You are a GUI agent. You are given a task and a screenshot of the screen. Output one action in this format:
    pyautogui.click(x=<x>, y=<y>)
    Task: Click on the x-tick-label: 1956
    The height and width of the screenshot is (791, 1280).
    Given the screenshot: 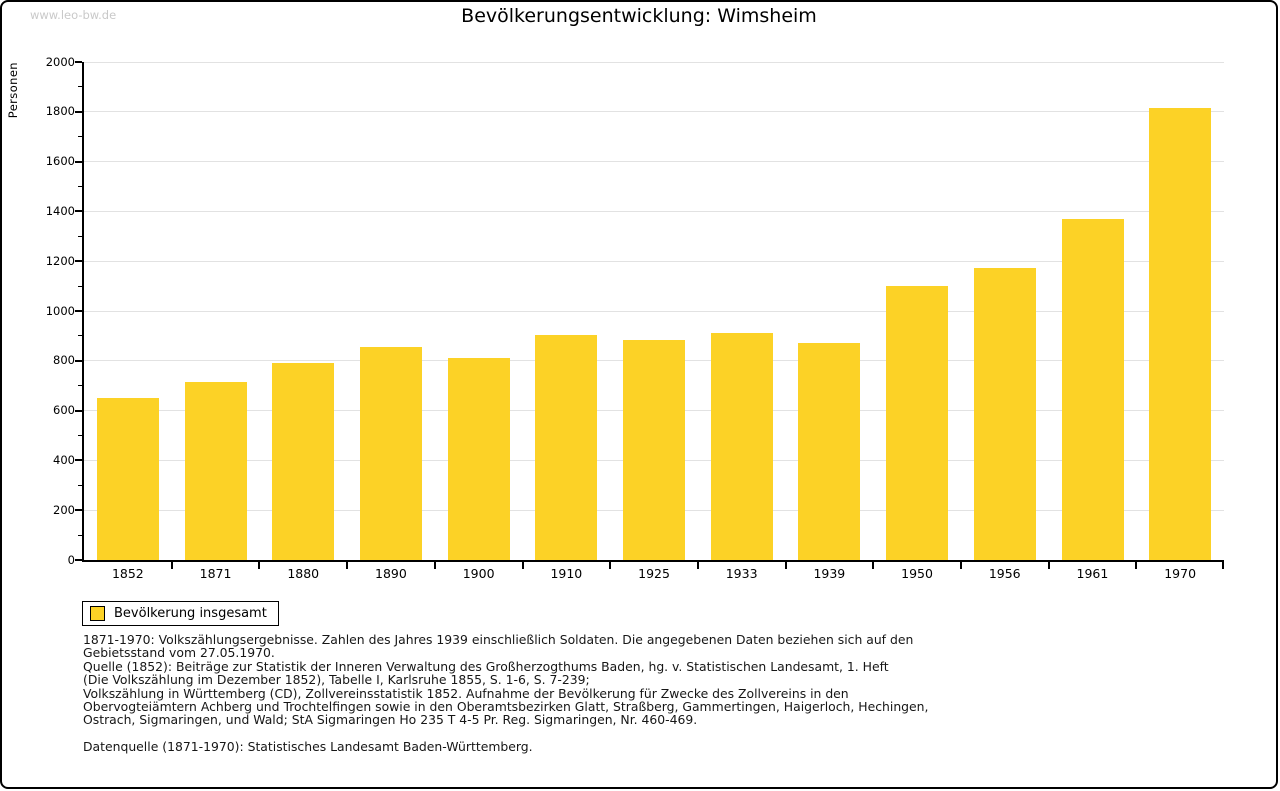 What is the action you would take?
    pyautogui.click(x=1004, y=573)
    